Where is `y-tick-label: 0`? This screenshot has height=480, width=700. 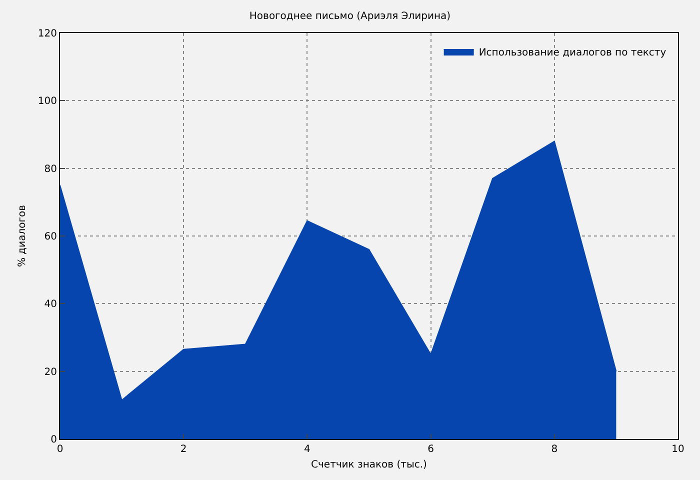 y-tick-label: 0 is located at coordinates (53, 440).